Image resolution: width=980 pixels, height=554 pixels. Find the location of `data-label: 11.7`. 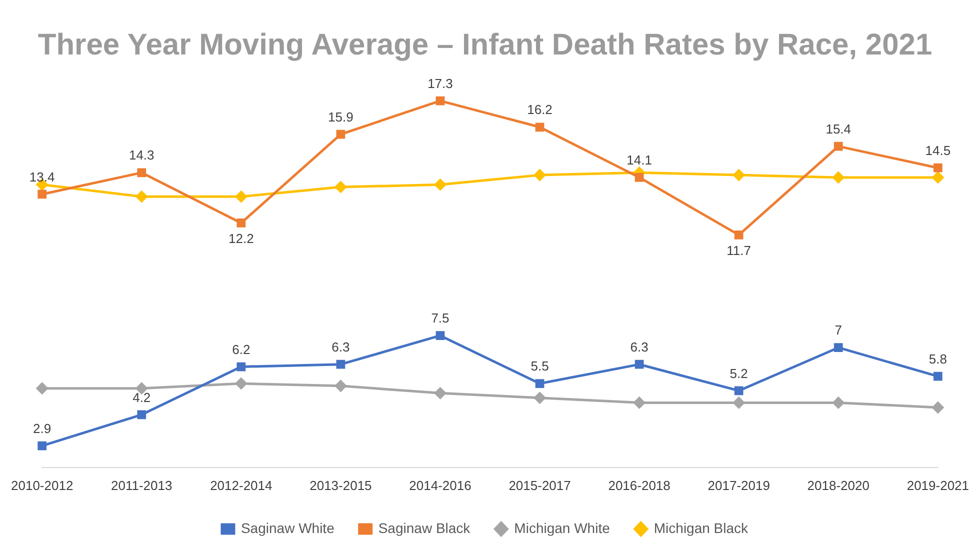

data-label: 11.7 is located at coordinates (739, 250).